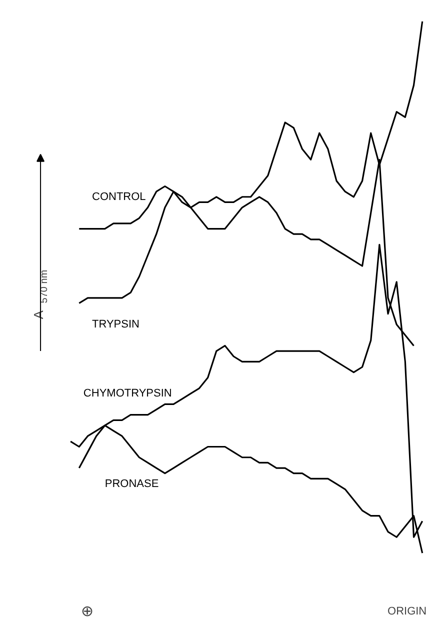 The width and height of the screenshot is (444, 637). I want to click on series-label: PRONASE, so click(131, 484).